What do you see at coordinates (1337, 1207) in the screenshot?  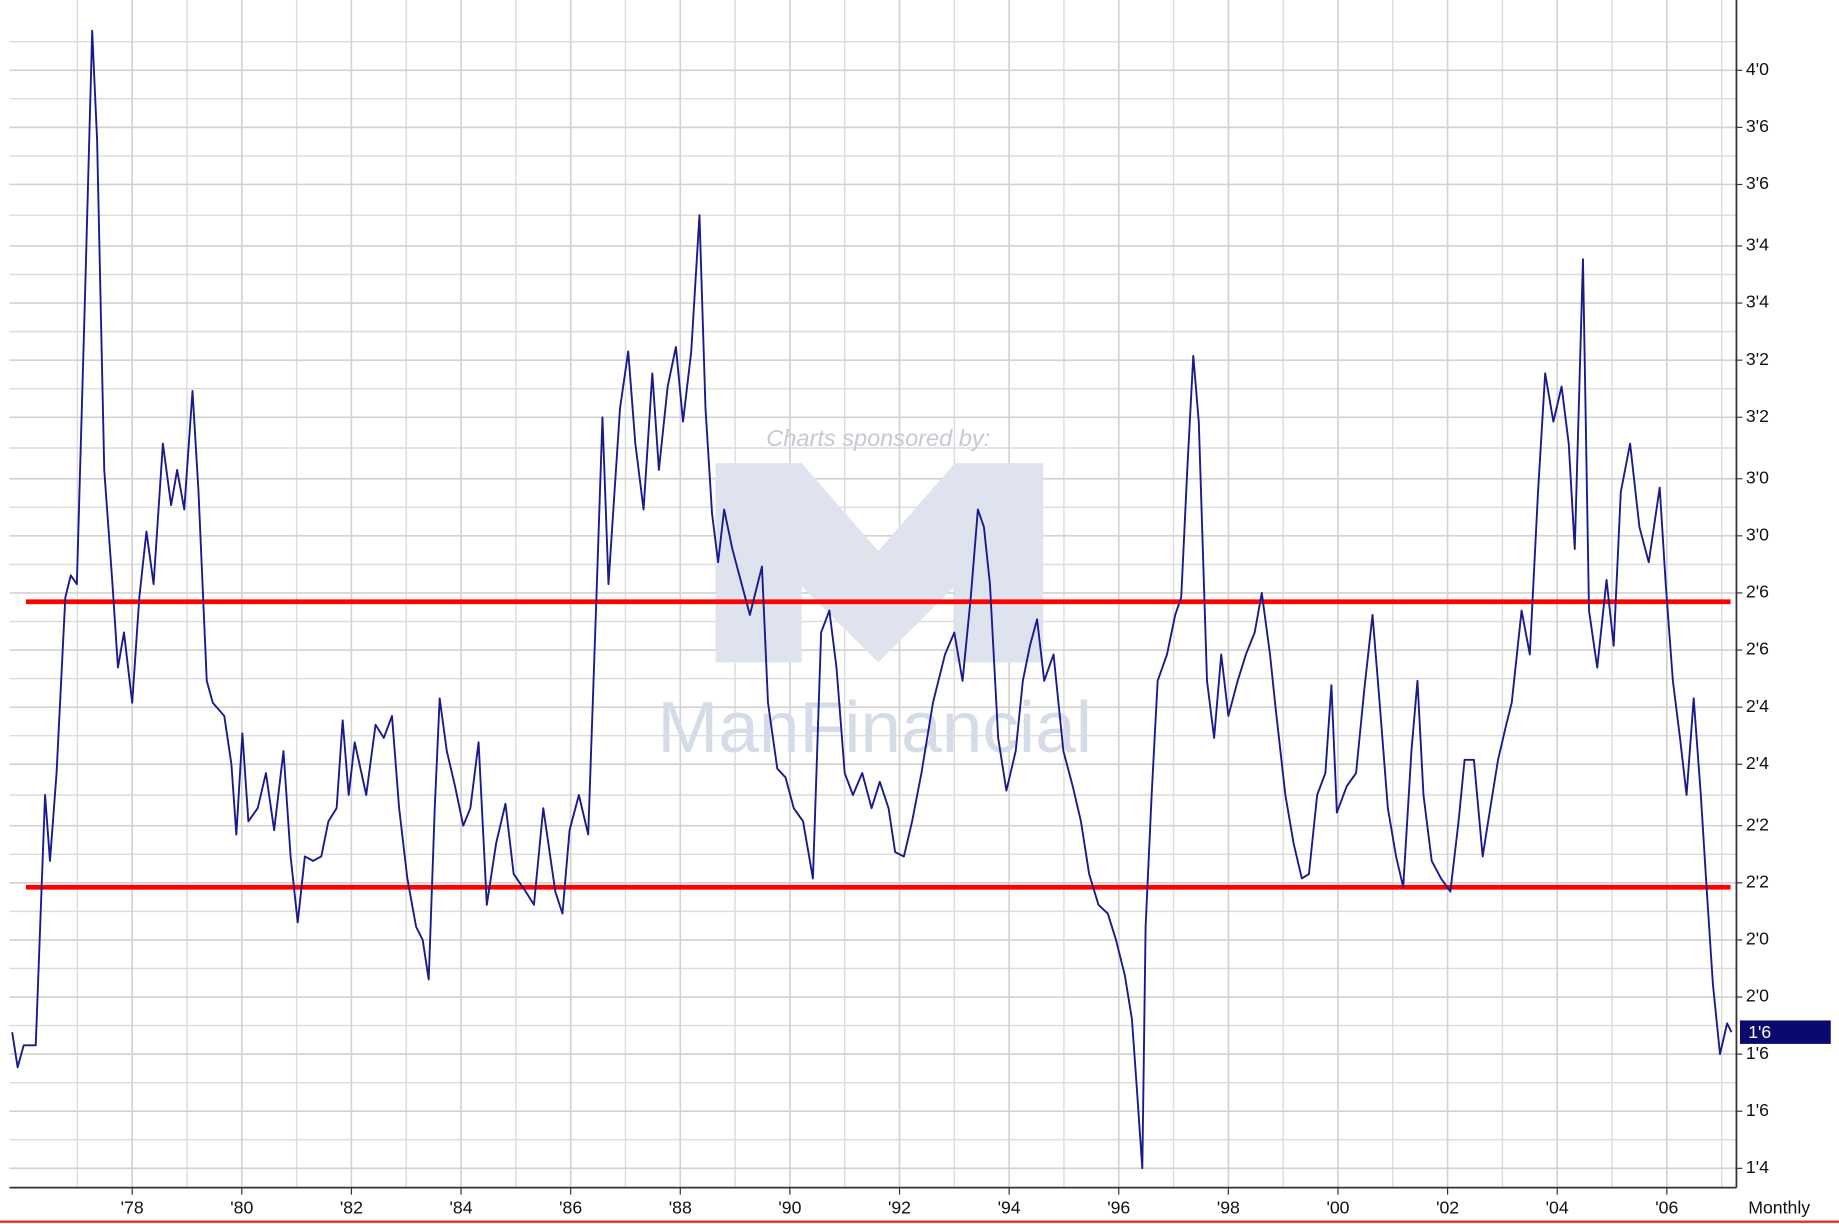 I see `x-tick-label: '00` at bounding box center [1337, 1207].